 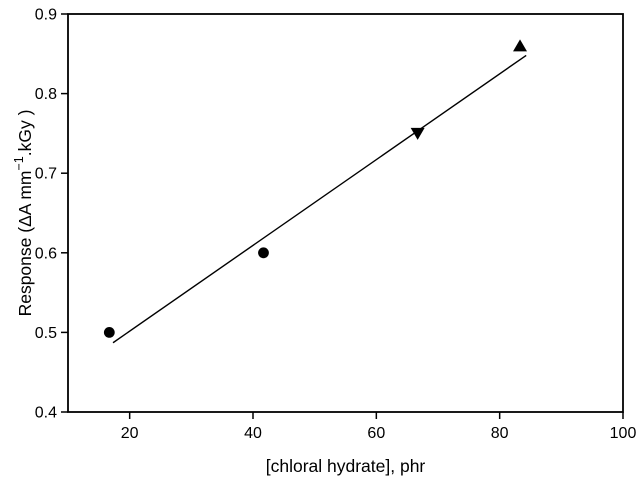 What do you see at coordinates (253, 433) in the screenshot?
I see `x-tick-label: 40` at bounding box center [253, 433].